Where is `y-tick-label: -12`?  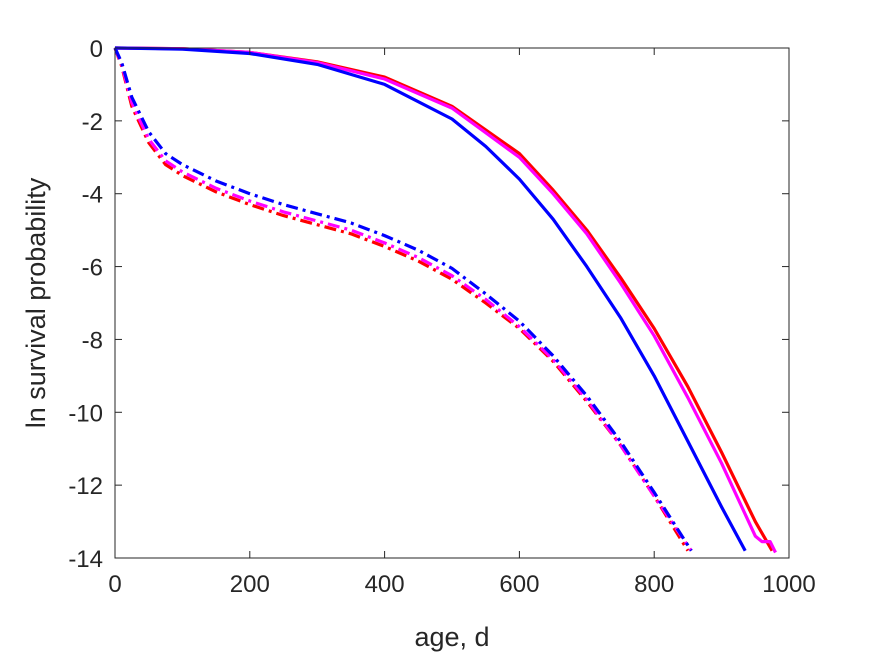 y-tick-label: -12 is located at coordinates (85, 486).